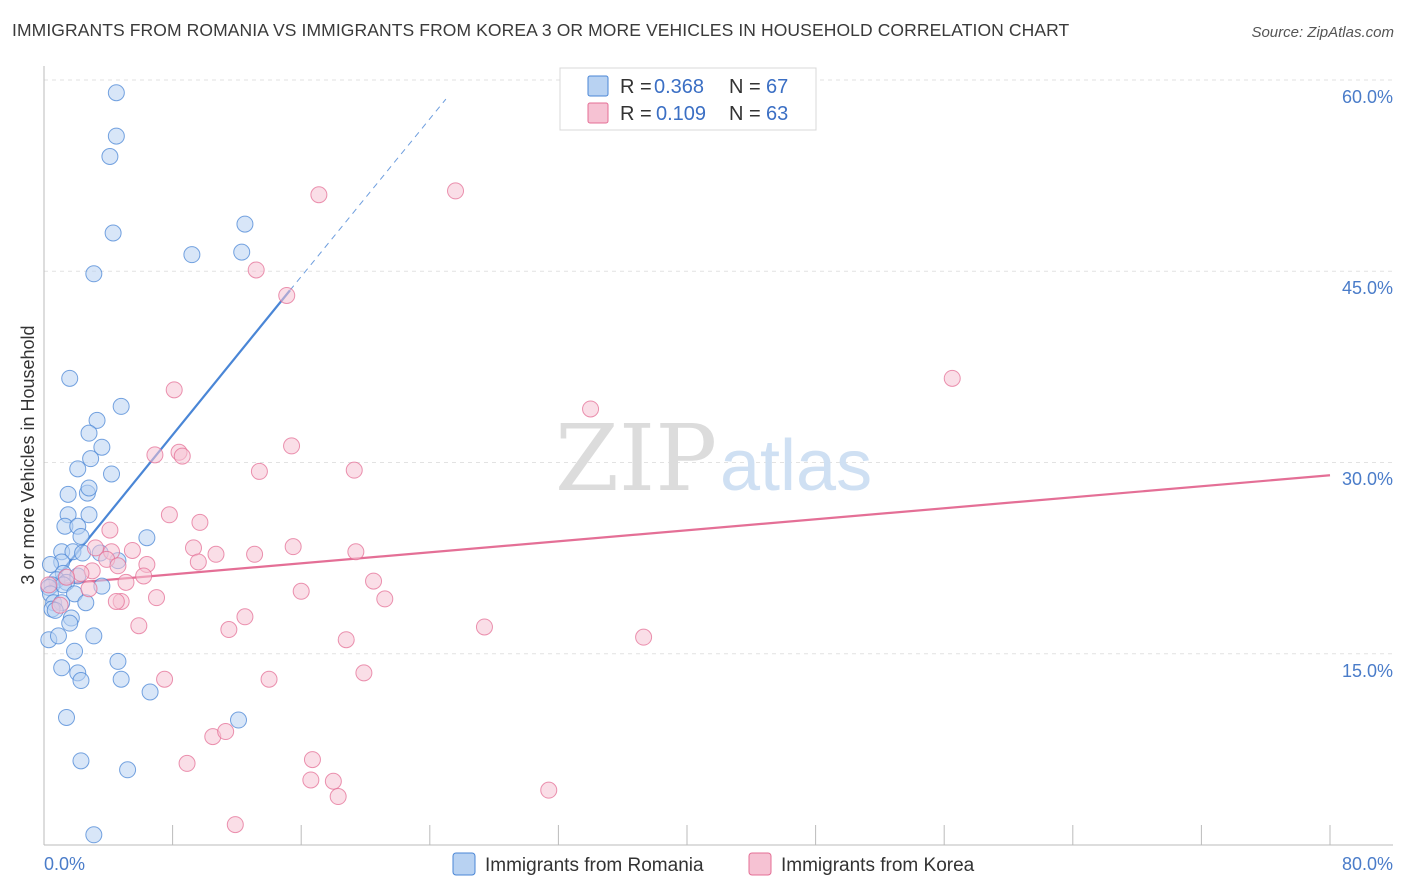 Image resolution: width=1406 pixels, height=892 pixels. Describe the element at coordinates (1367, 671) in the screenshot. I see `y-tick-label-15: 15.0%` at that location.